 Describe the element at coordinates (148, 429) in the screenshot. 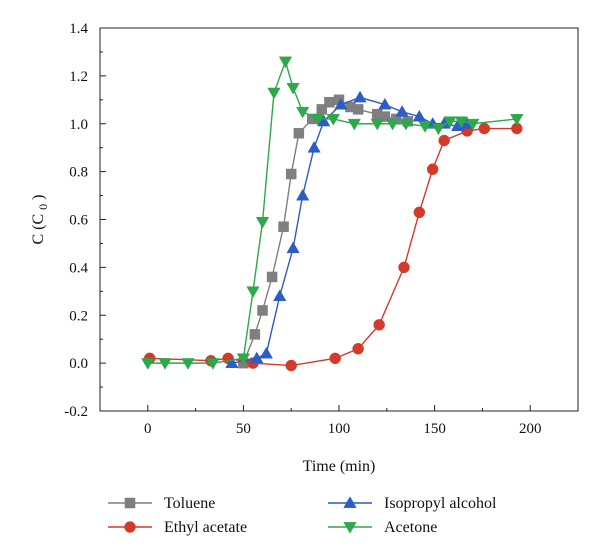

I see `x-tick-label: 0` at that location.